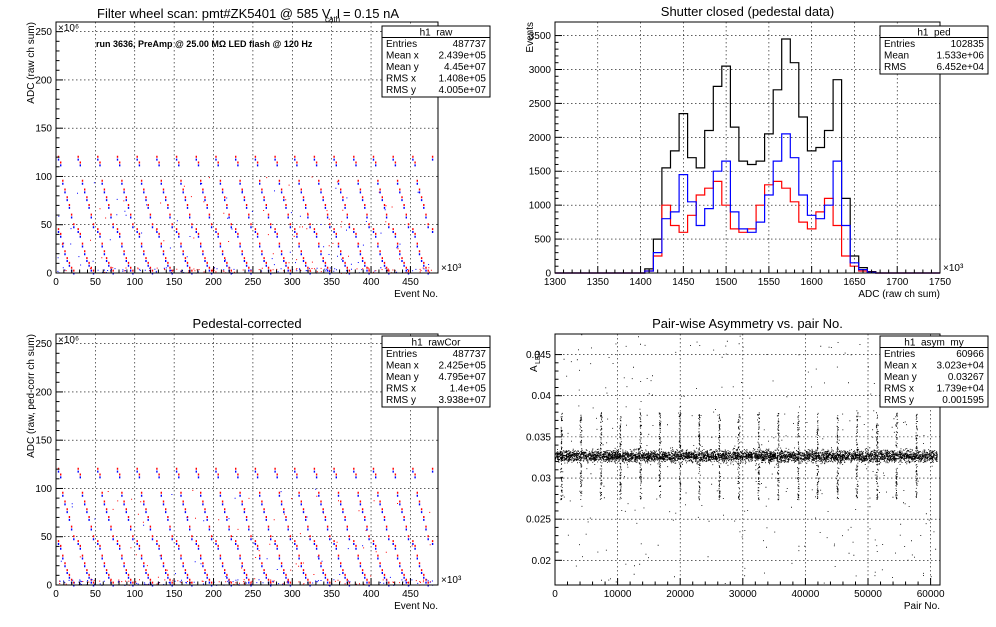 The width and height of the screenshot is (996, 627). Describe the element at coordinates (960, 366) in the screenshot. I see `stats-row-value: 3.023e+04` at that location.